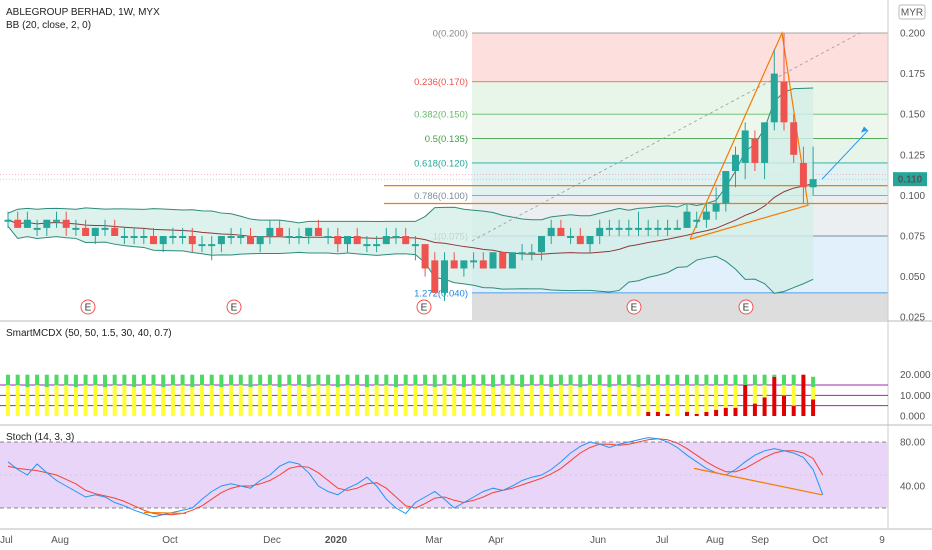 This screenshot has height=550, width=932. What do you see at coordinates (864, 129) in the screenshot?
I see `projection-arrow-head` at bounding box center [864, 129].